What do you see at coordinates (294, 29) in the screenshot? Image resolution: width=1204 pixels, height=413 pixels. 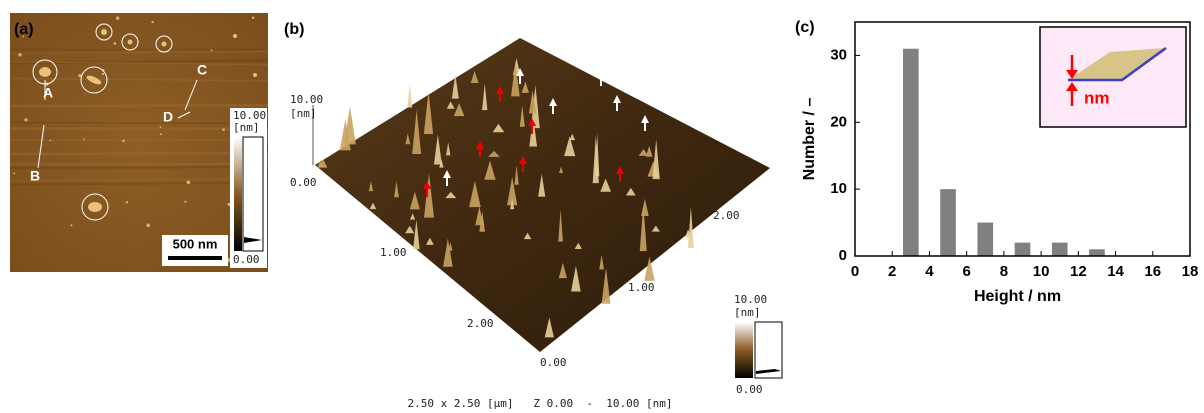 I see `panel-label: (b)` at bounding box center [294, 29].